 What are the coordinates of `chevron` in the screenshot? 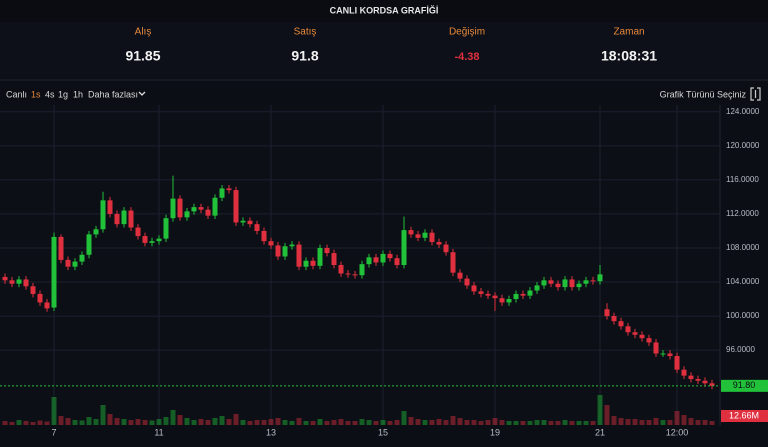 It's located at (142, 93).